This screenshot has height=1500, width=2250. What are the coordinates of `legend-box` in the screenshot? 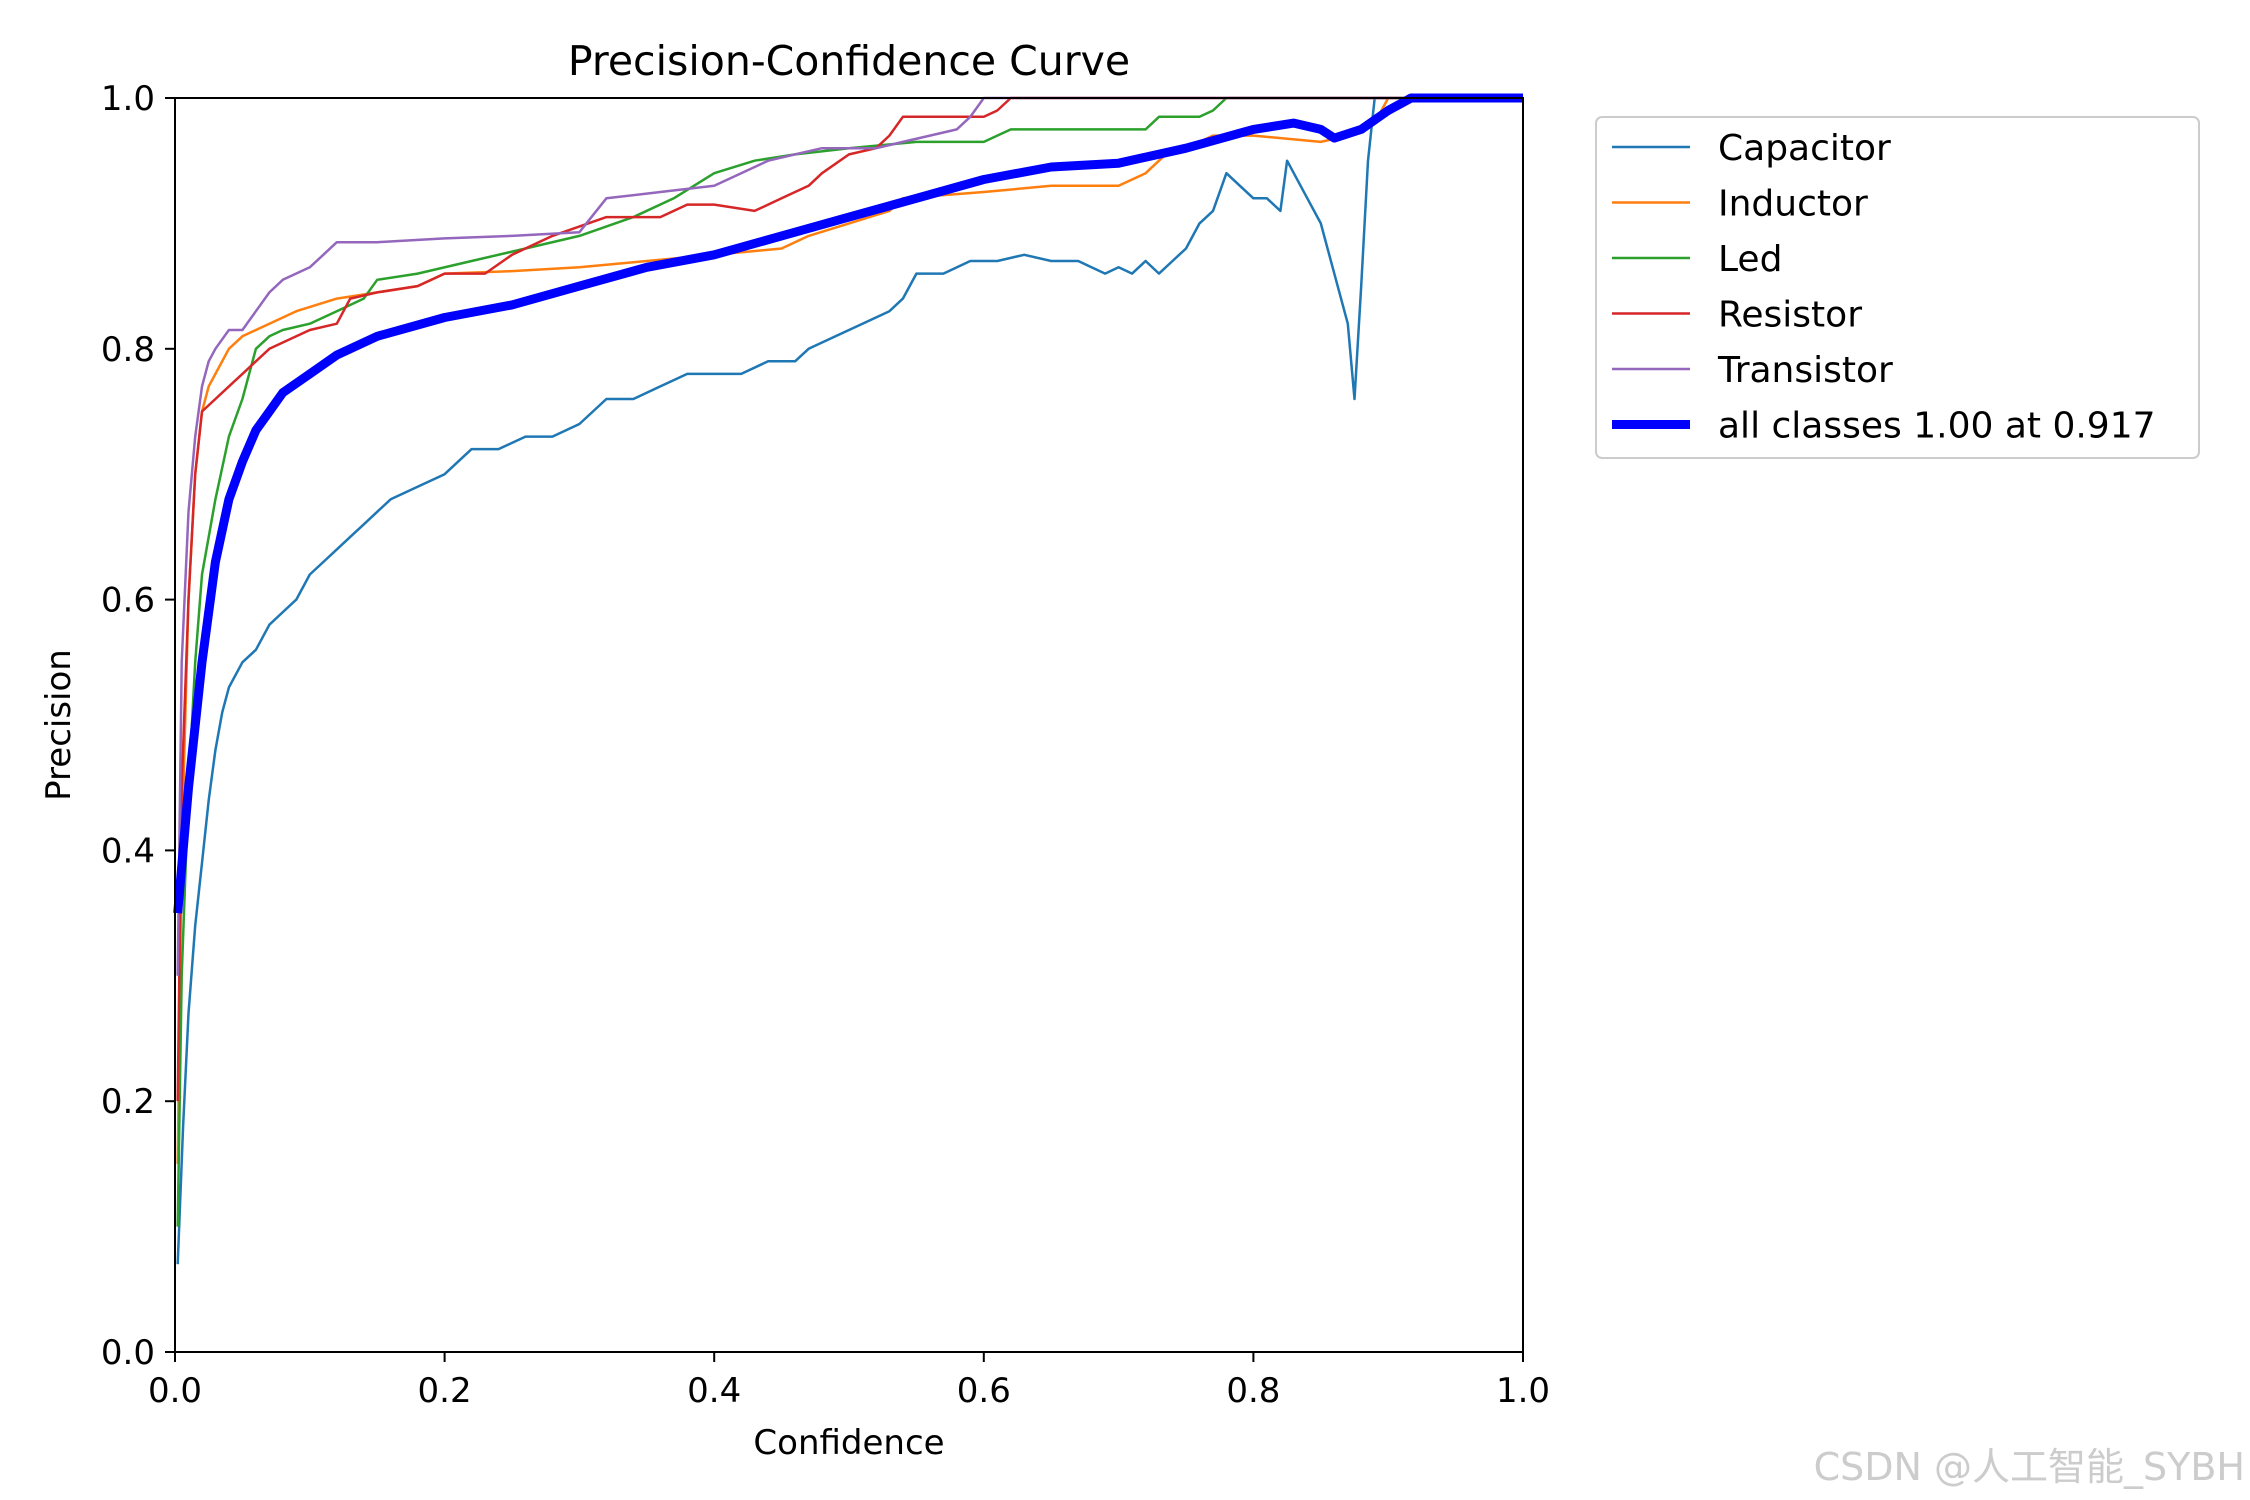 It's located at (1897, 287).